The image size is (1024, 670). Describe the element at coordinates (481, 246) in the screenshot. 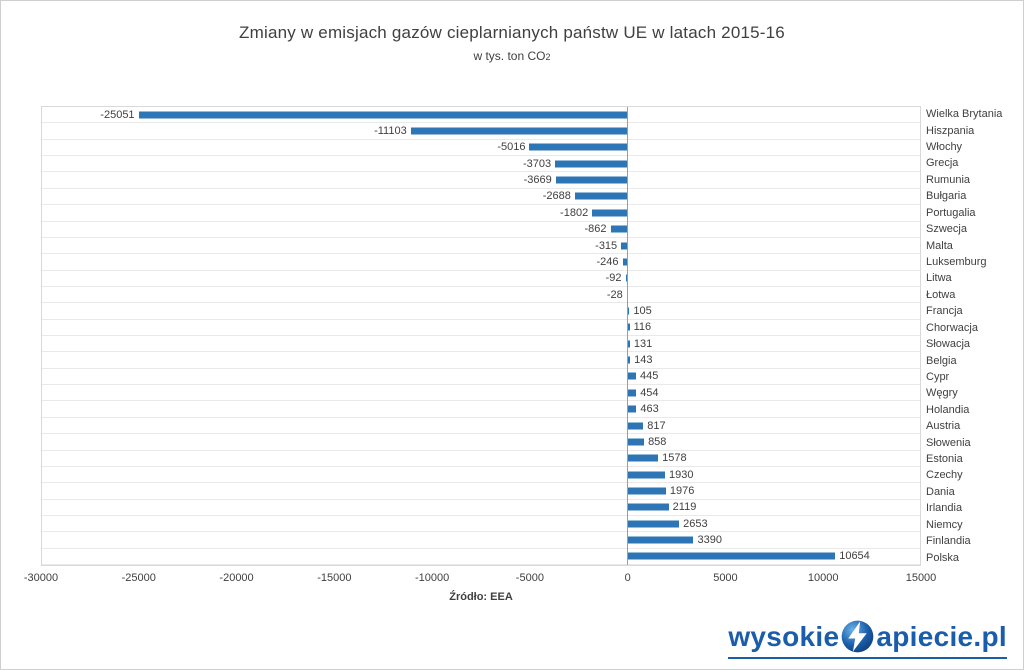

I see `chart-row: -315` at that location.